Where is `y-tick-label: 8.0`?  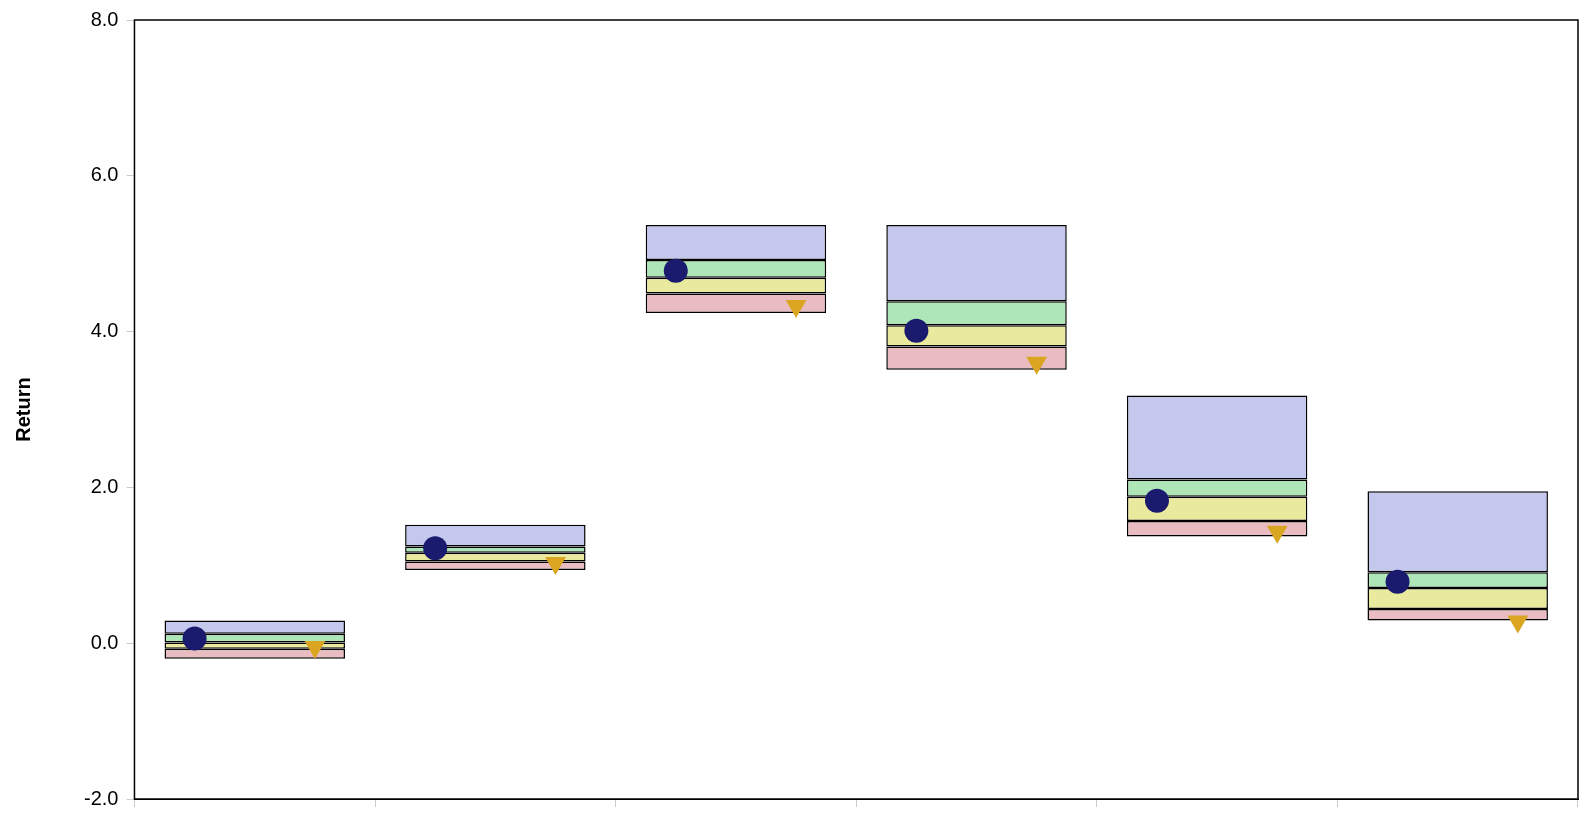 y-tick-label: 8.0 is located at coordinates (104, 18).